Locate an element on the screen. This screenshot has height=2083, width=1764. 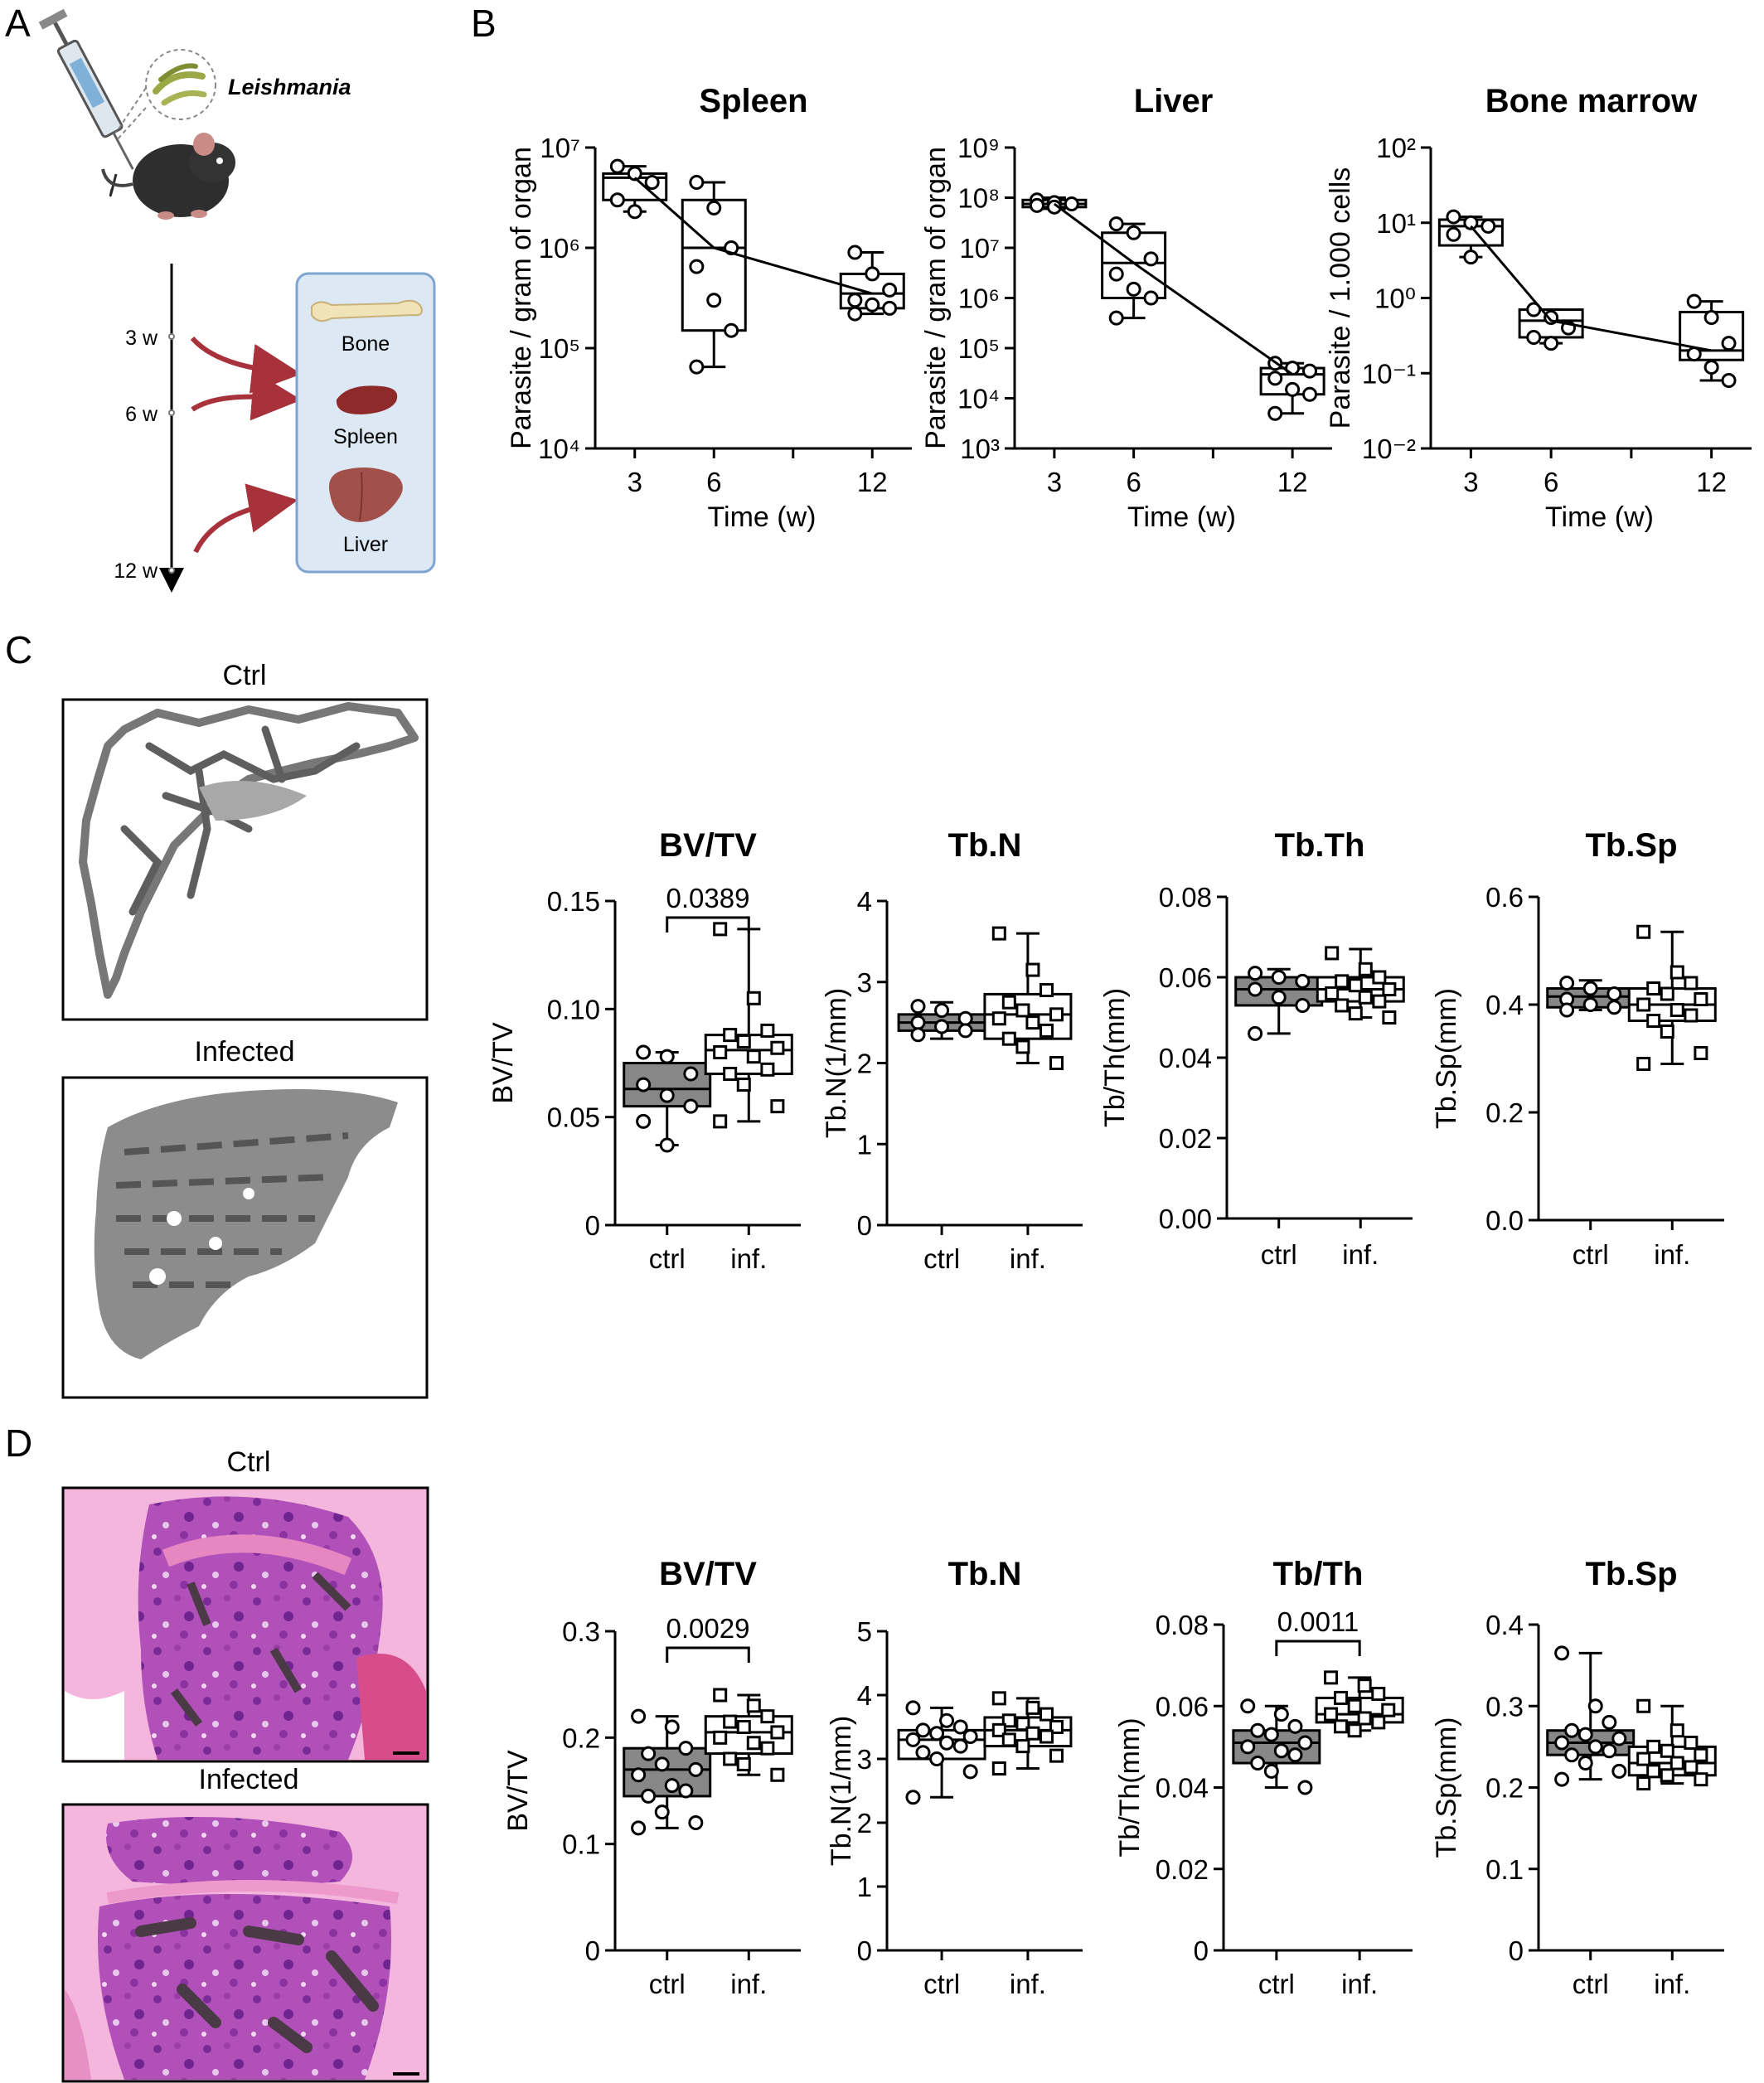
x-axis-label: Time (w) is located at coordinates (762, 517).